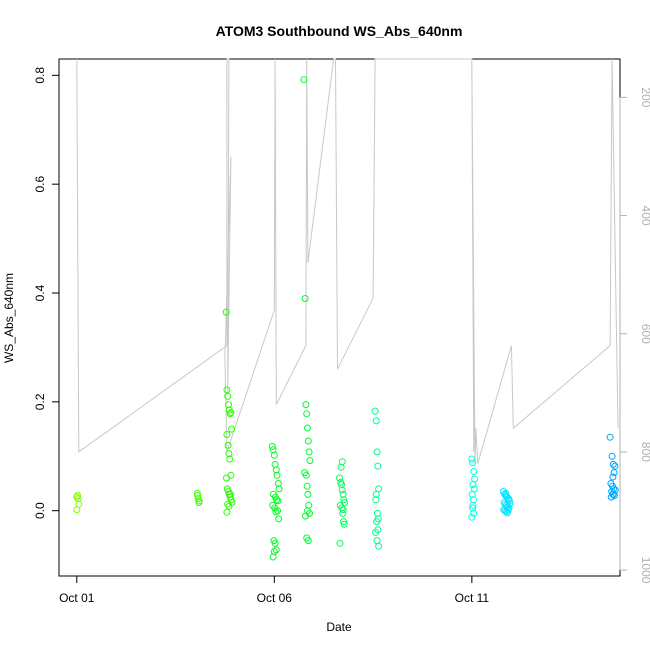 The image size is (650, 650). What do you see at coordinates (644, 334) in the screenshot?
I see `y2-tick-label: 600` at bounding box center [644, 334].